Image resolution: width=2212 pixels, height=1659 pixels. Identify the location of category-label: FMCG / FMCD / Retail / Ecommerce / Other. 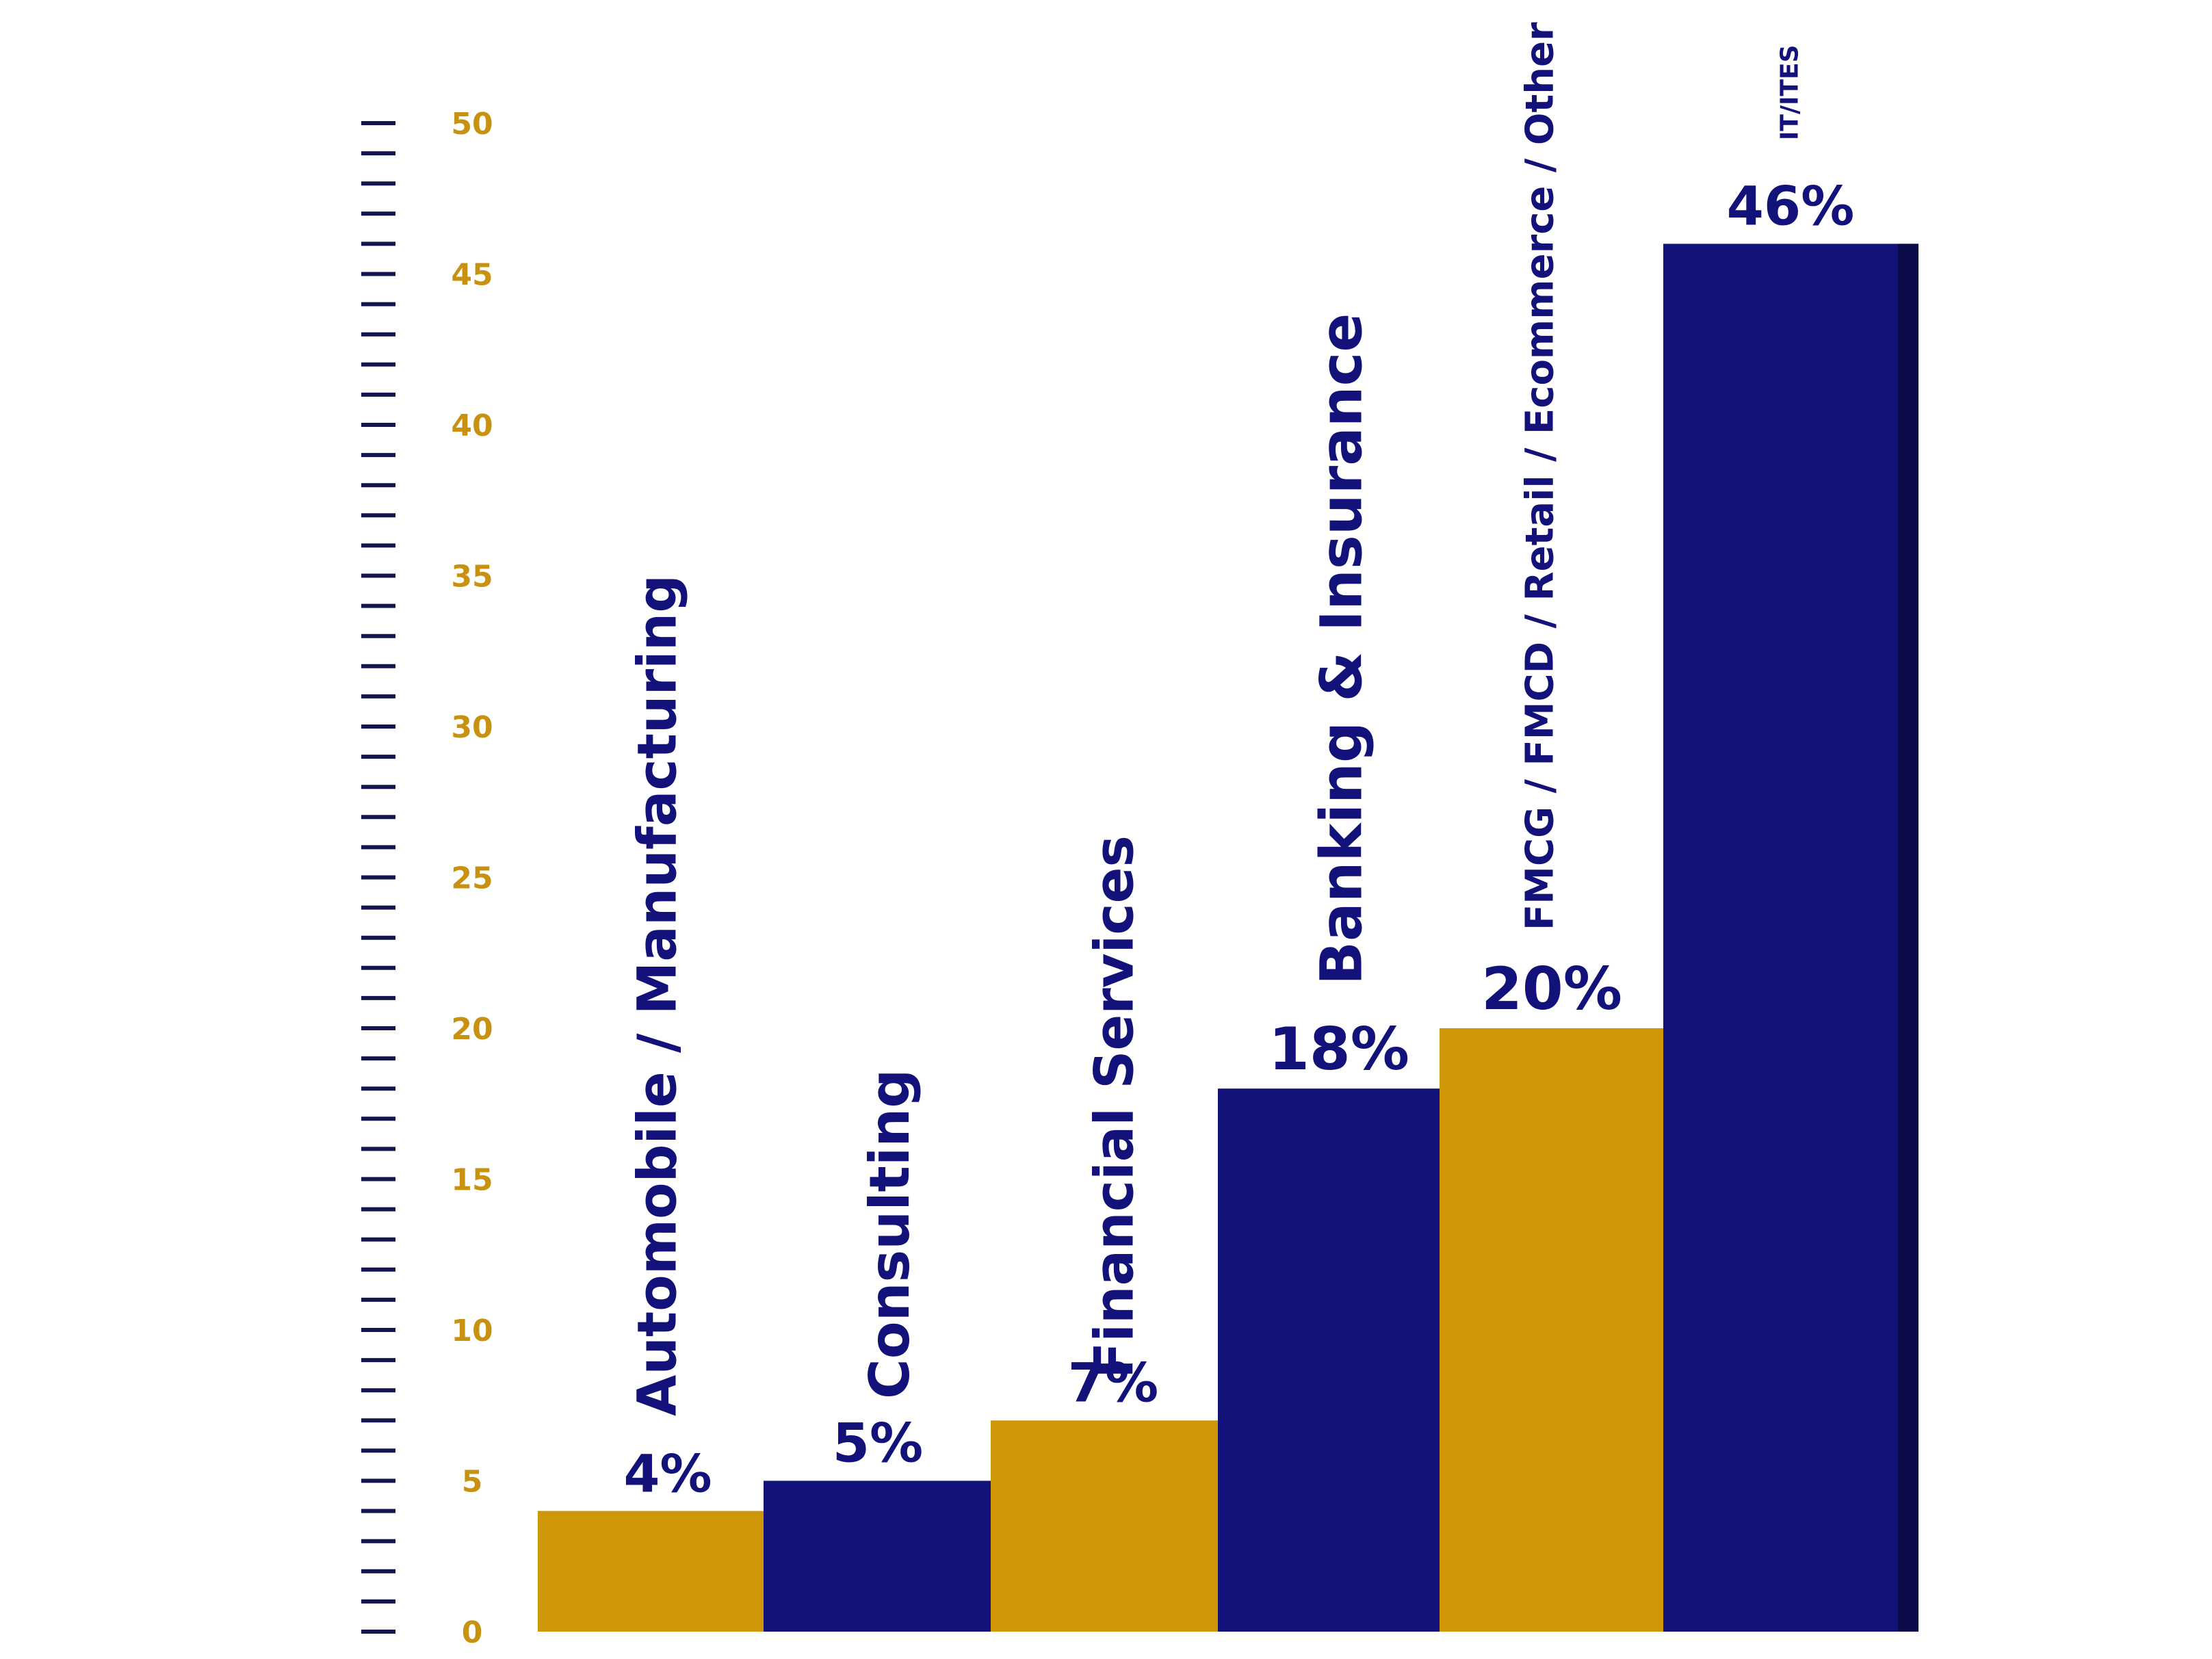
(1541, 476).